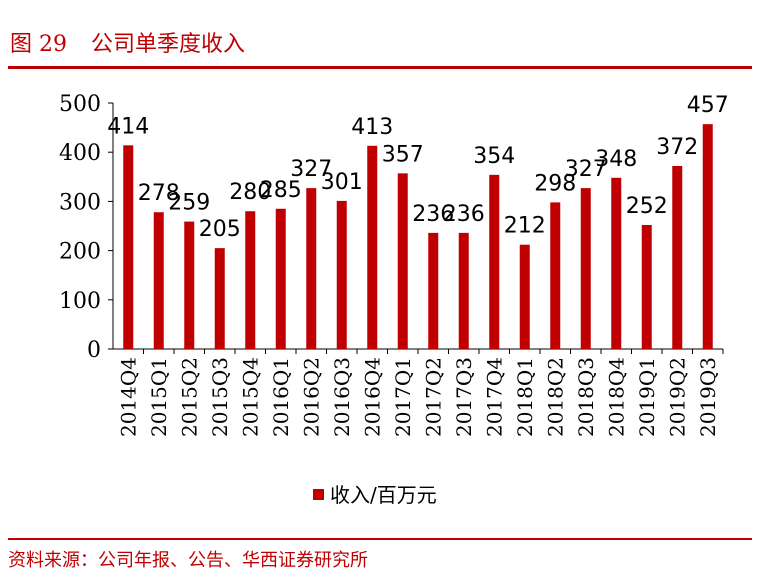 The image size is (782, 588). I want to click on x-tick-label: 2018Q1, so click(525, 397).